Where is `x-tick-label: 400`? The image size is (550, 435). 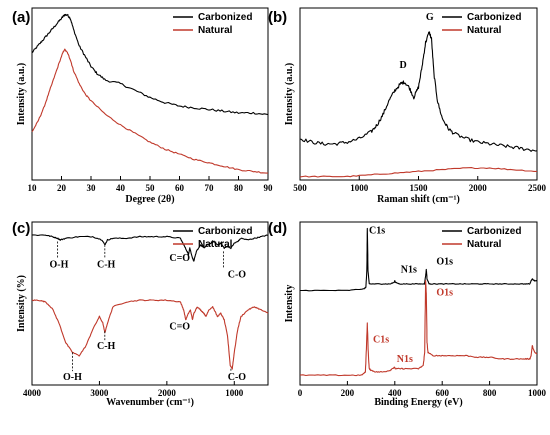
x-tick-label: 400 is located at coordinates (395, 393).